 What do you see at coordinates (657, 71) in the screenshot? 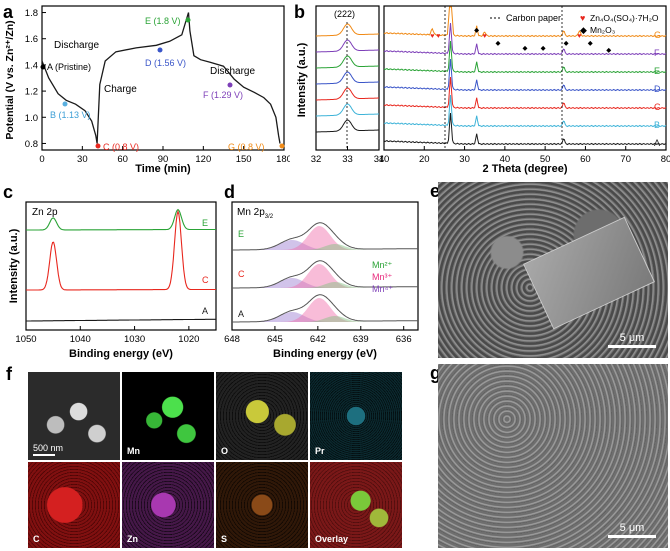
I see `b-series-label-e: E` at bounding box center [657, 71].